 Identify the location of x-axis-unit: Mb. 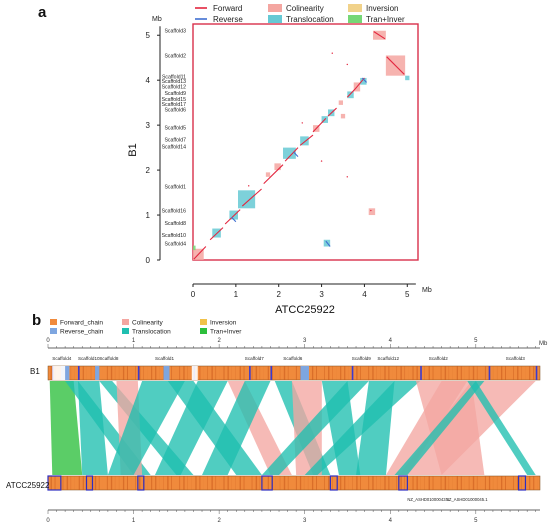
(427, 290).